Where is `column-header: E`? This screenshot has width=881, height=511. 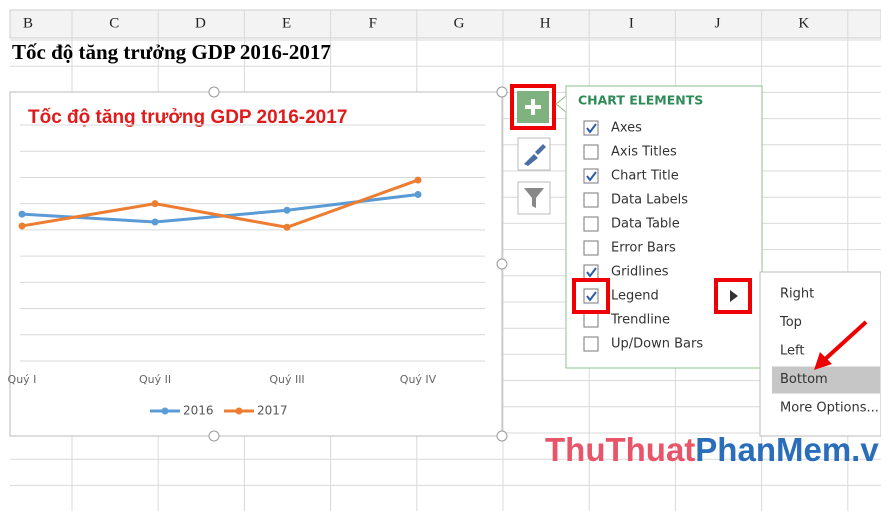 column-header: E is located at coordinates (286, 23).